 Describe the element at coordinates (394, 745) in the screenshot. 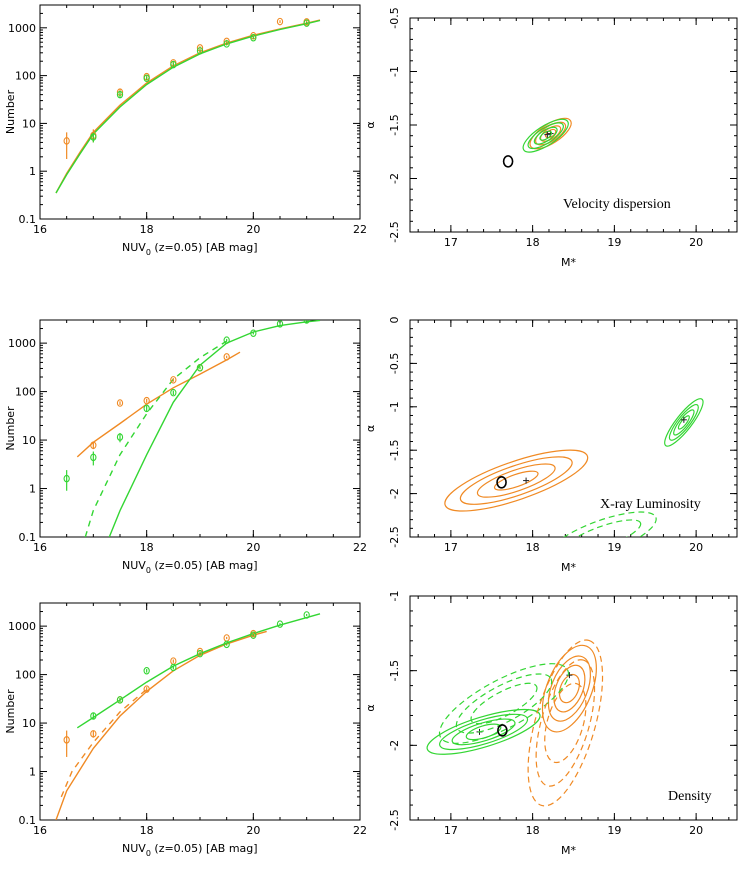

I see `y-tick-label: -2` at that location.